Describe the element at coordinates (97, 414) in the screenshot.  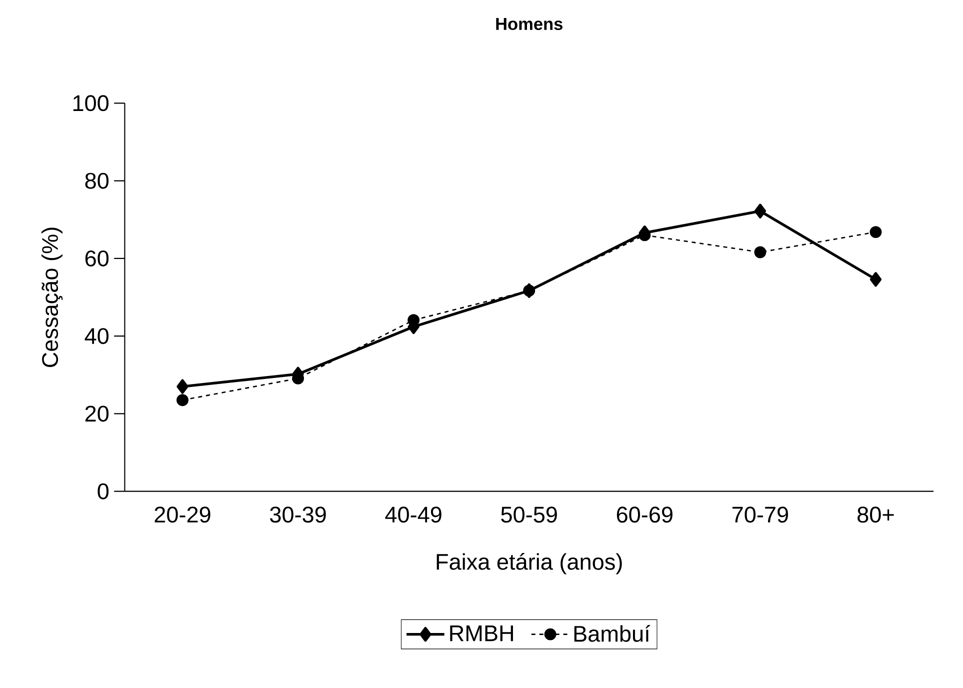
I see `y-tick-label: 20` at that location.